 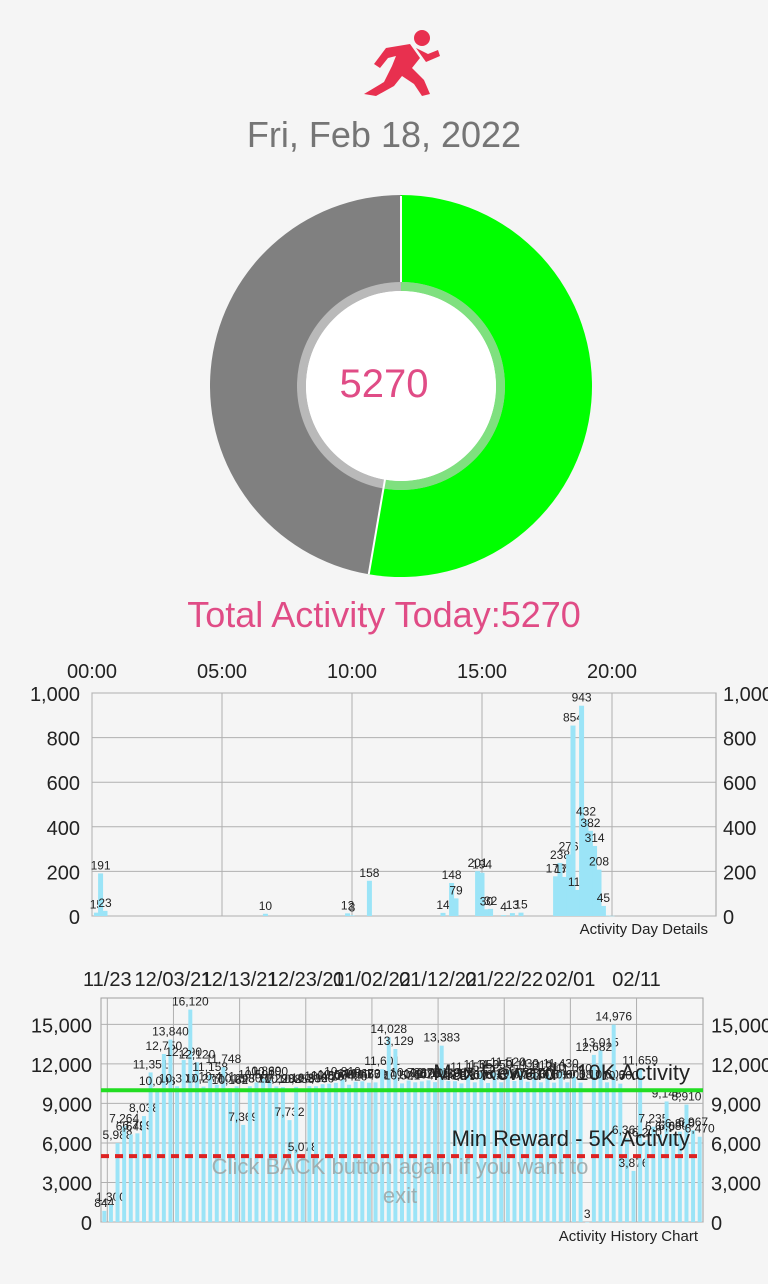 I want to click on data-label: 10,670, so click(x=421, y=1073).